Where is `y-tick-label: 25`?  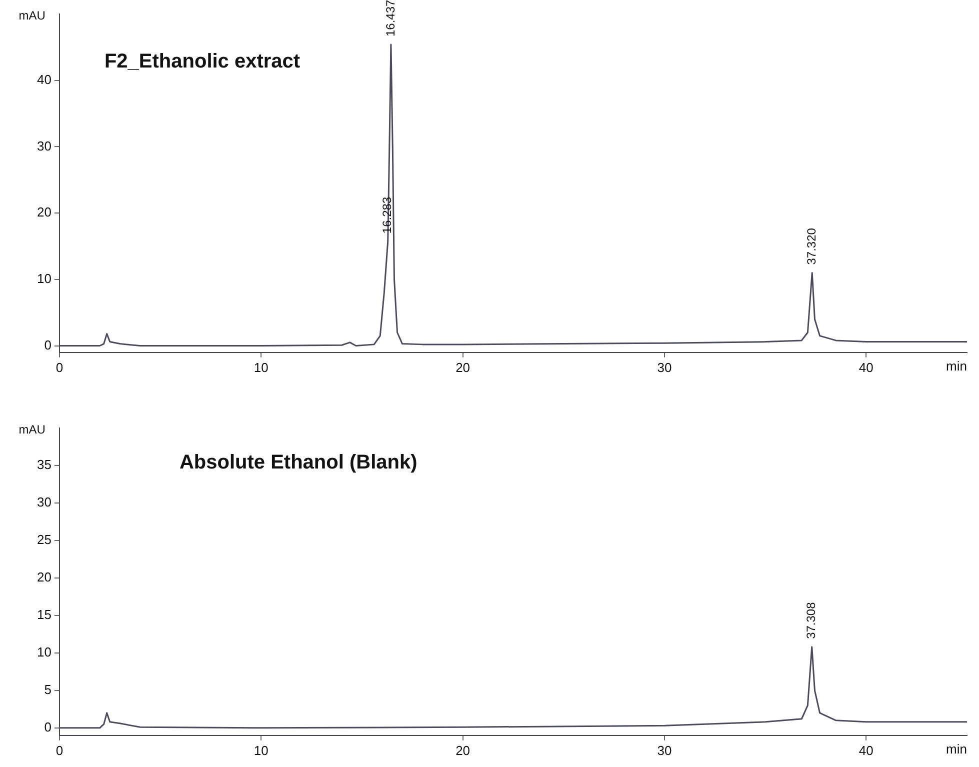
y-tick-label: 25 is located at coordinates (44, 540).